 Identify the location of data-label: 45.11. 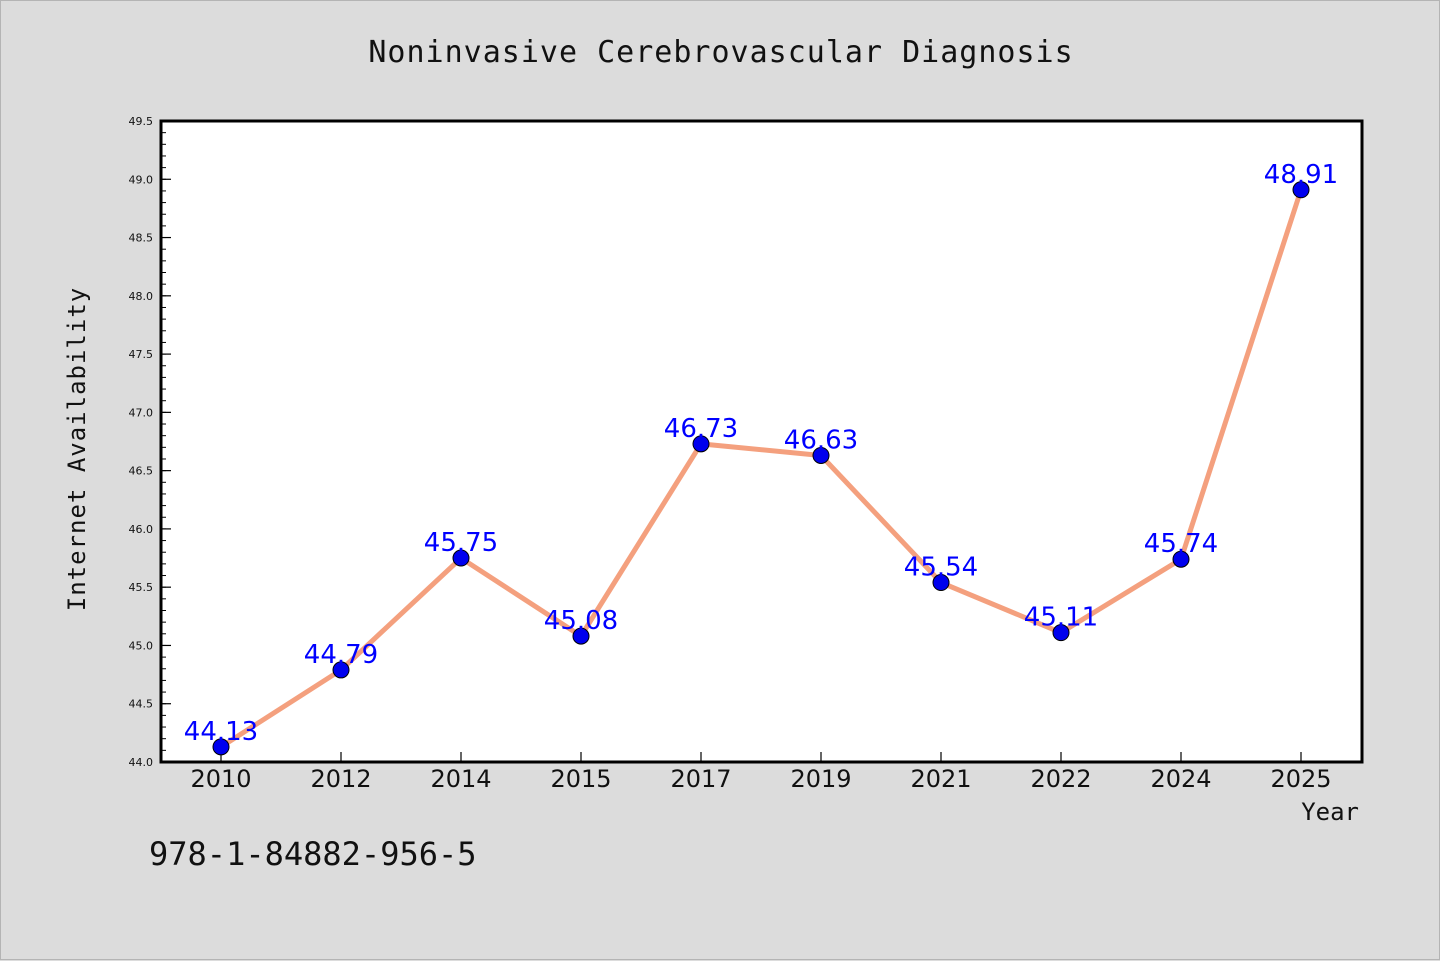
(1061, 618).